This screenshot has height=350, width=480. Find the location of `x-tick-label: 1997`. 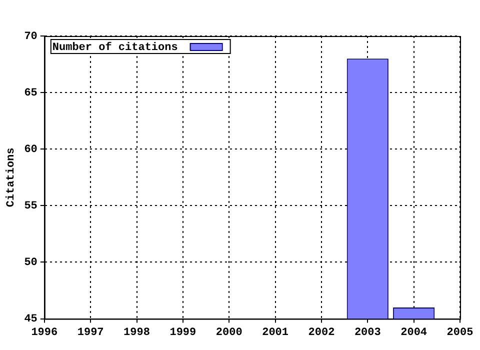

x-tick-label: 1997 is located at coordinates (90, 333).